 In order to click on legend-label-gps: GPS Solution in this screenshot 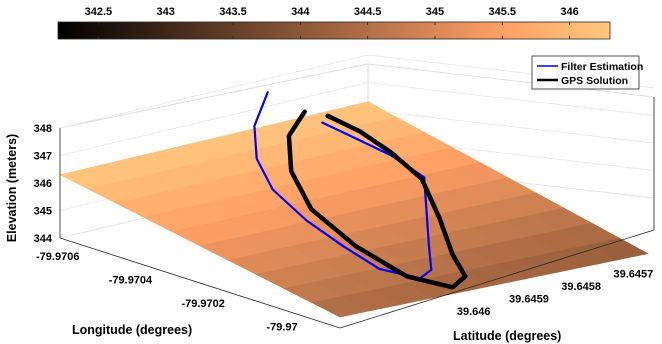, I will do `click(594, 81)`.